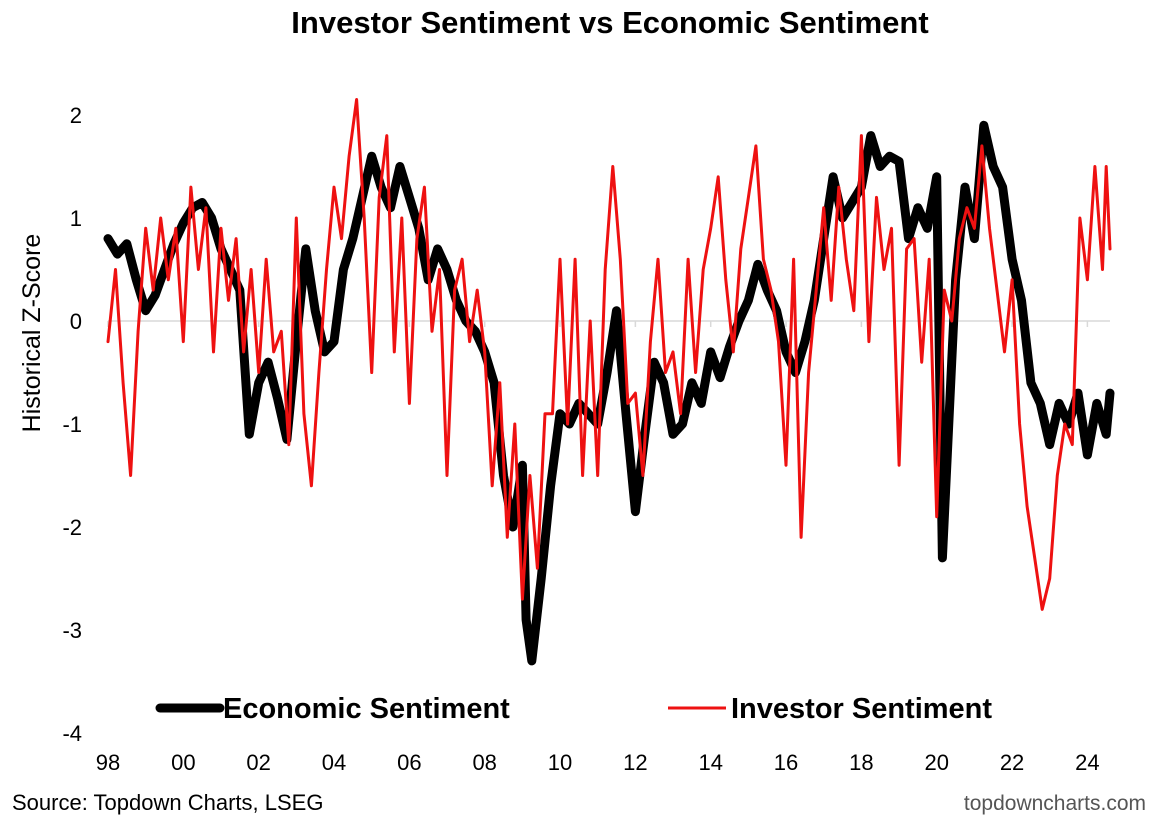 The image size is (1152, 817). Describe the element at coordinates (108, 762) in the screenshot. I see `x-tick-label: 98` at that location.